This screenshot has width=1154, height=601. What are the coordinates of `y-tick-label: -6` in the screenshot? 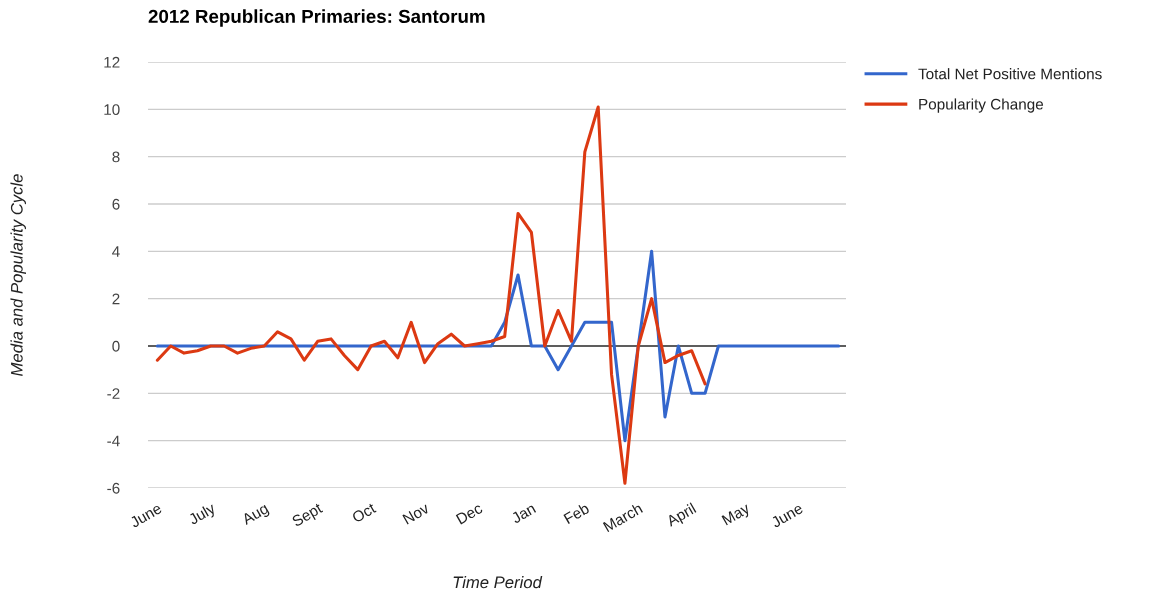 It's located at (113, 488).